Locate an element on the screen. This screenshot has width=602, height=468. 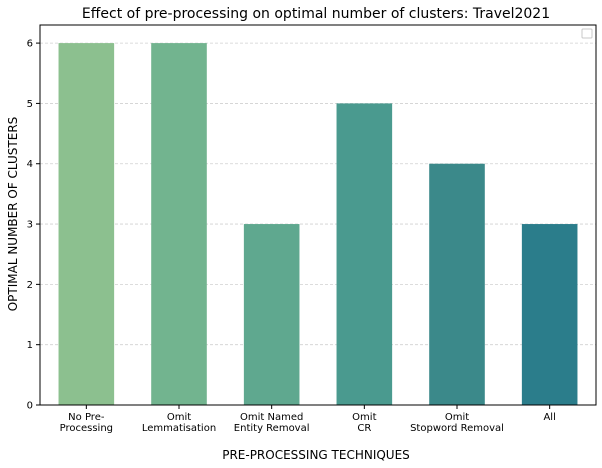
y-tick-label: 2 is located at coordinates (30, 285).